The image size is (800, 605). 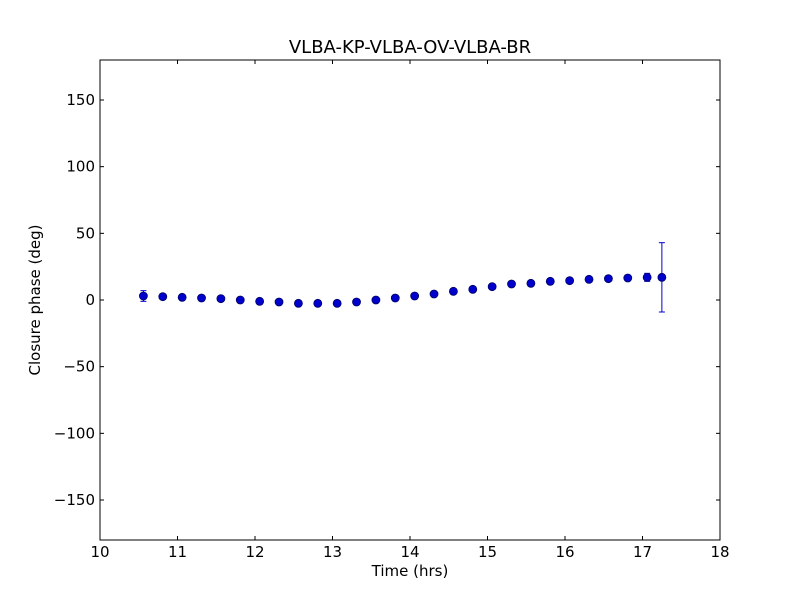 I want to click on x-tick-label: 17, so click(x=642, y=552).